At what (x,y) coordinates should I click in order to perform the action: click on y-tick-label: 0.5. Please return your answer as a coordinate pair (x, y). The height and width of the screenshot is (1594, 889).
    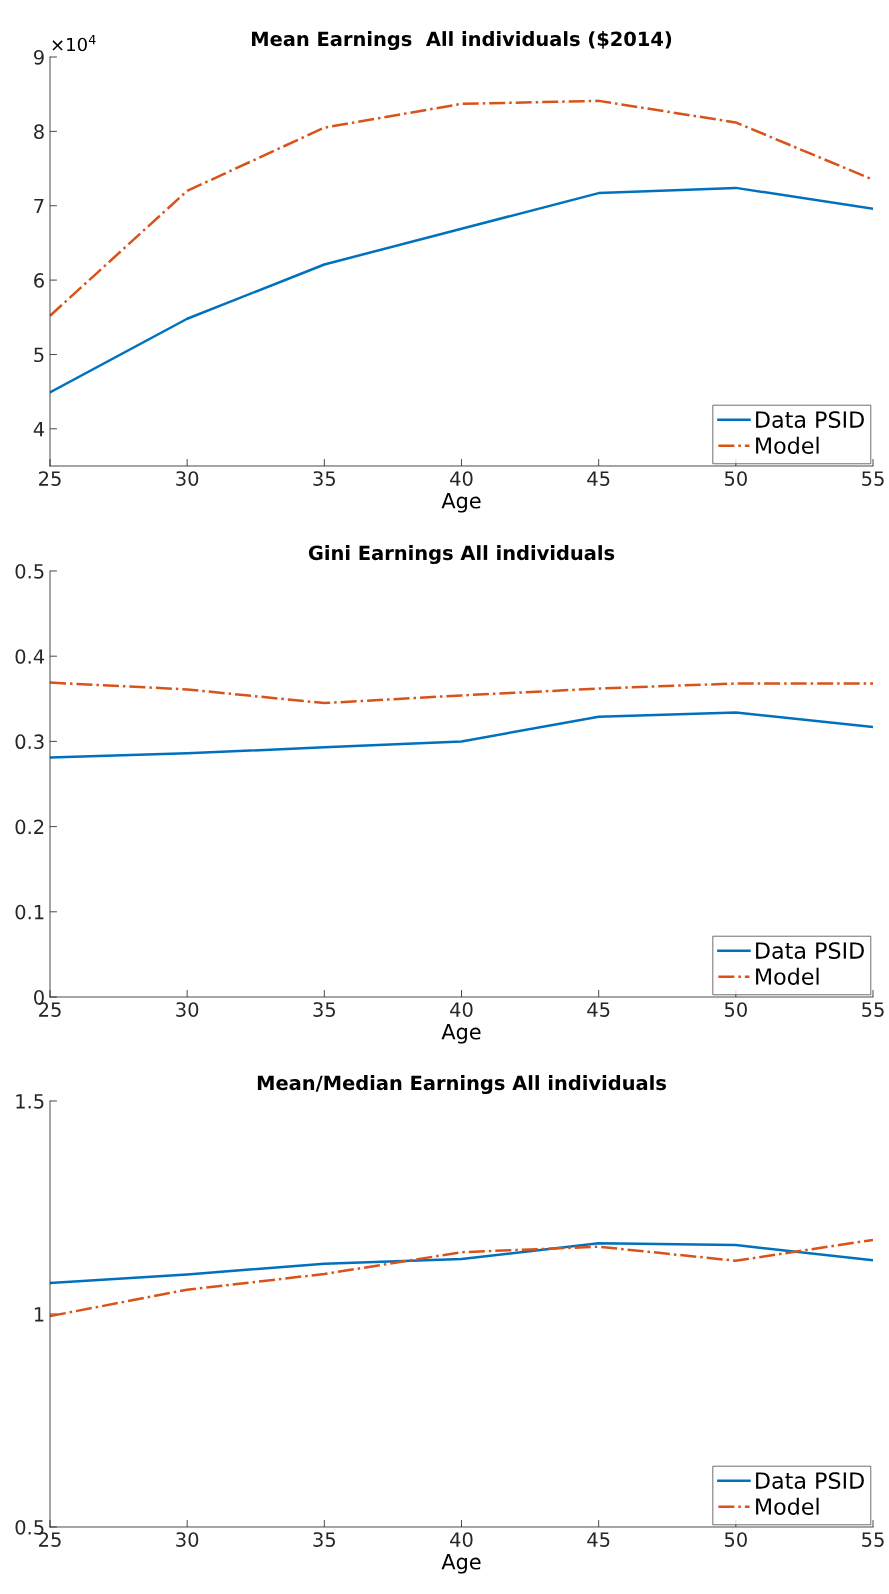
    Looking at the image, I should click on (29, 571).